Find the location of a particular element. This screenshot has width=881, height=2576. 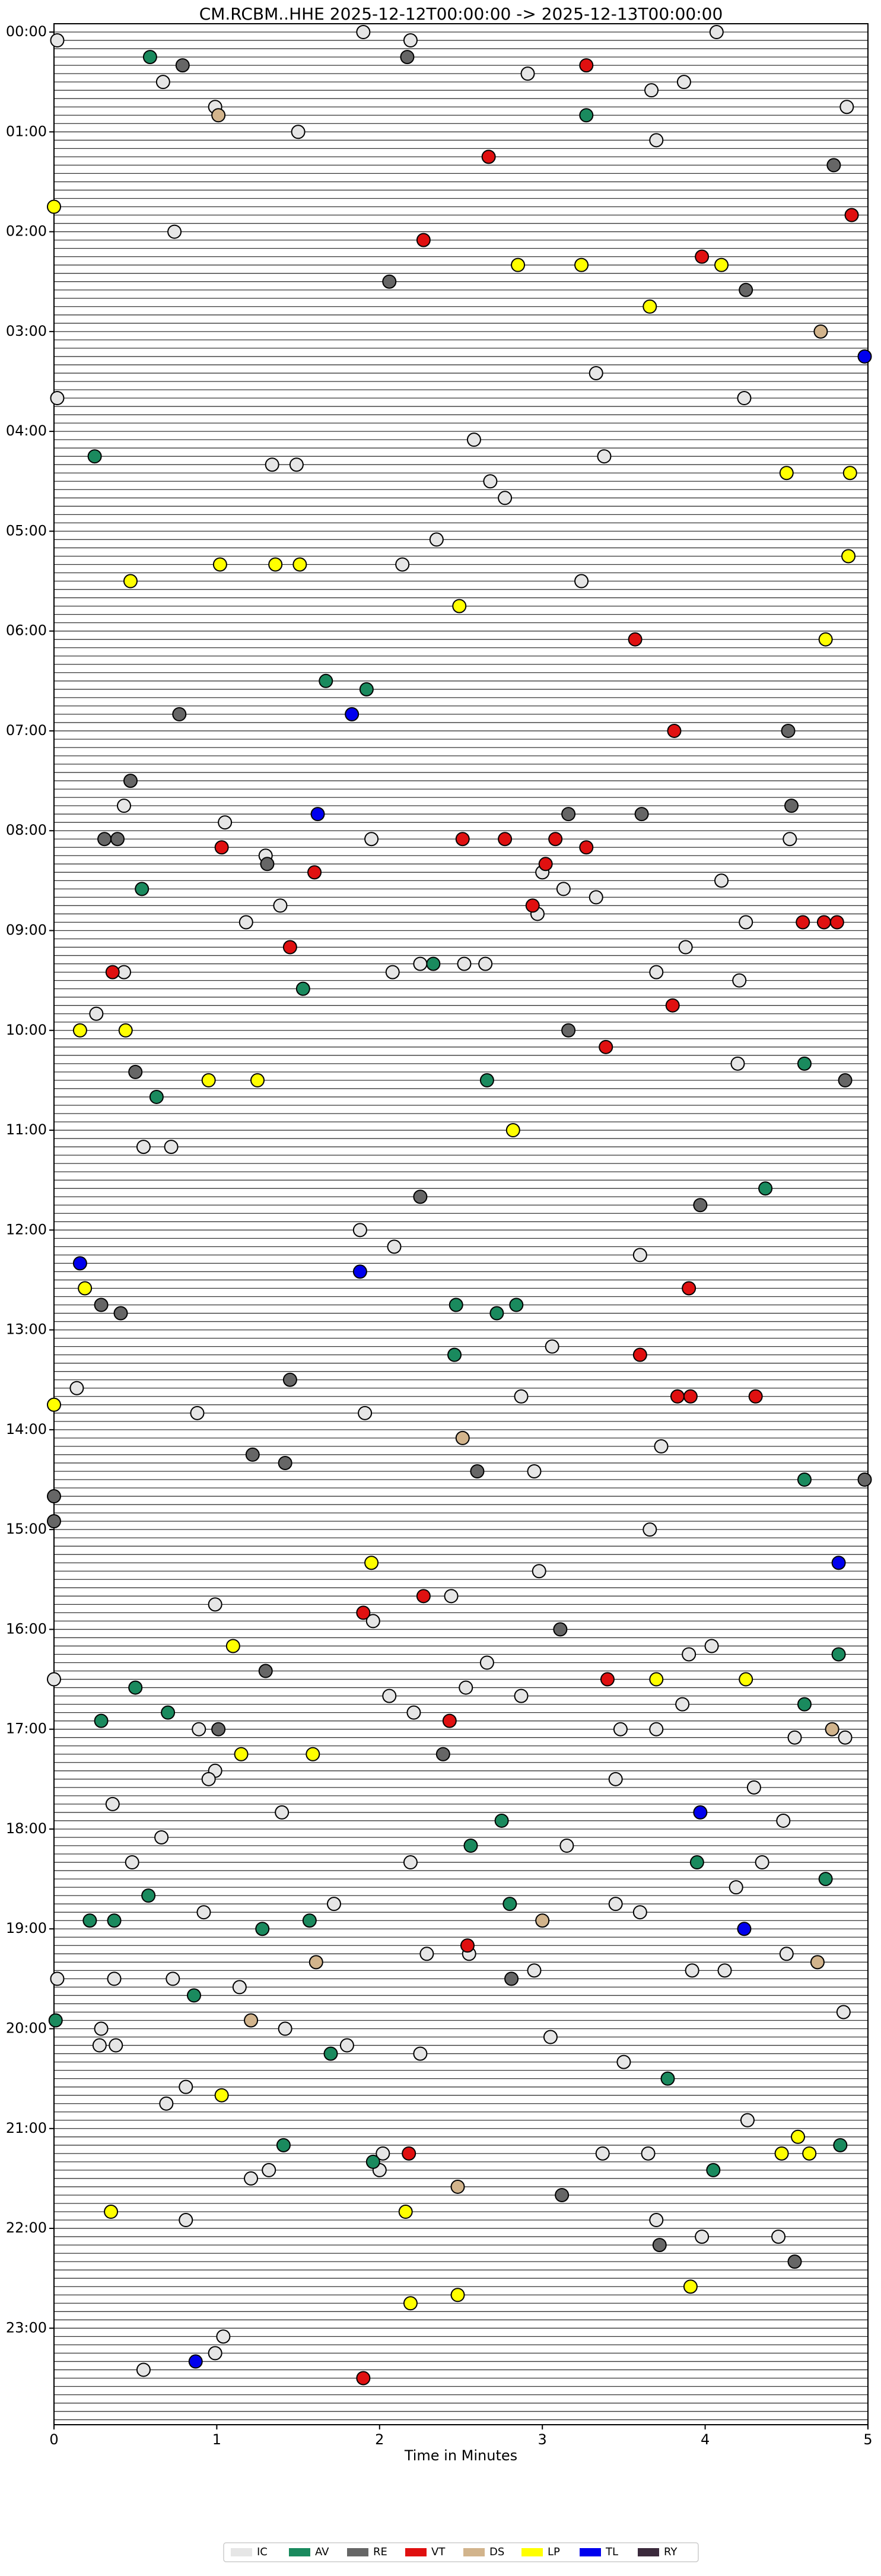

y-tick-label: 03:00 is located at coordinates (27, 331).